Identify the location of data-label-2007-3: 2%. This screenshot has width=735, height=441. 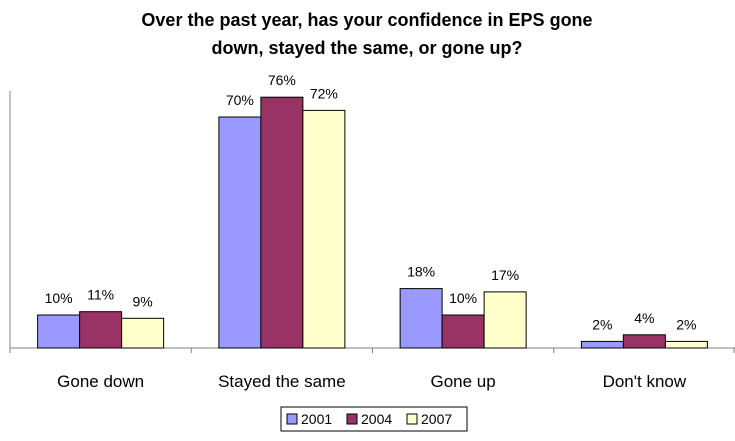
(686, 324).